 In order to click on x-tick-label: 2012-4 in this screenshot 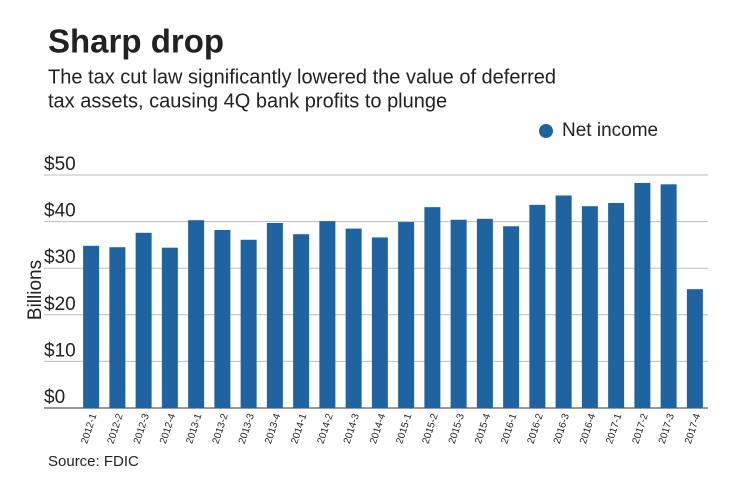, I will do `click(168, 428)`.